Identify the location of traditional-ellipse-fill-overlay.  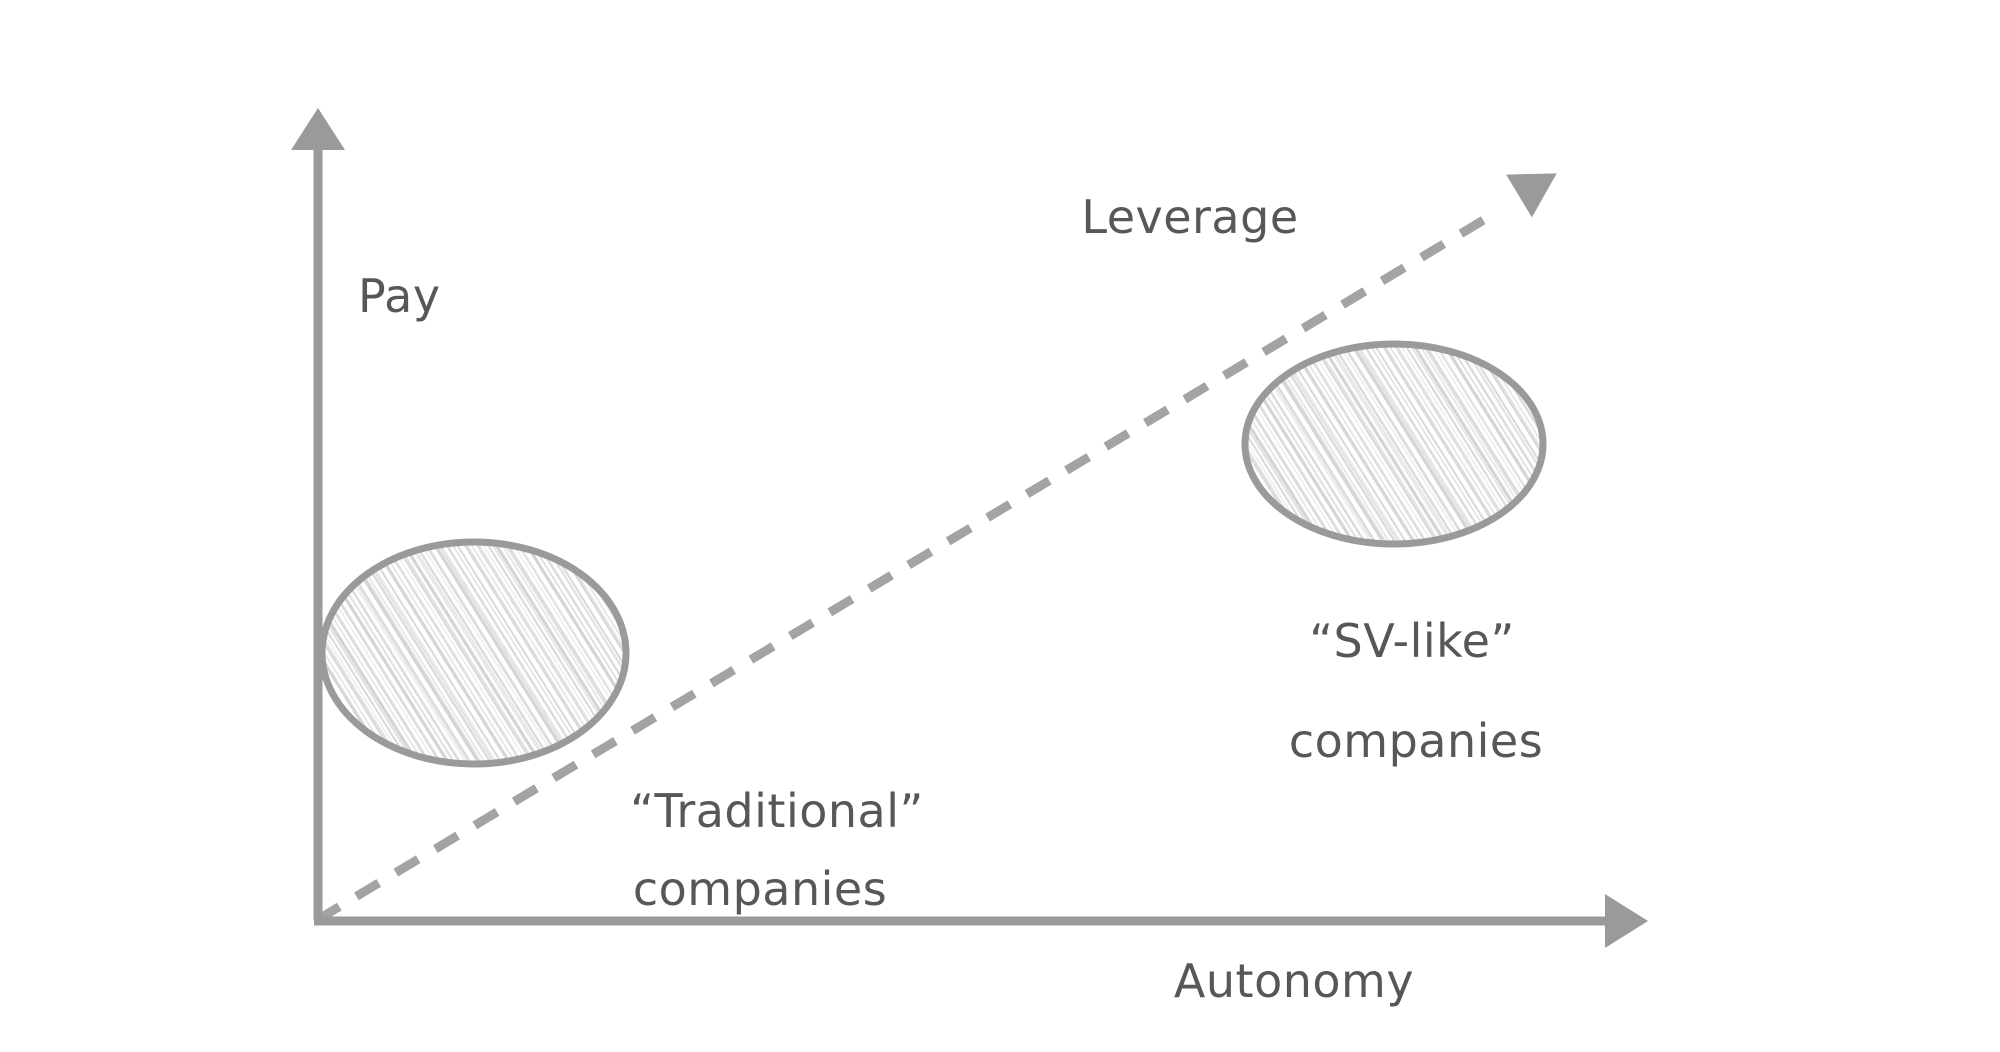
(474, 653).